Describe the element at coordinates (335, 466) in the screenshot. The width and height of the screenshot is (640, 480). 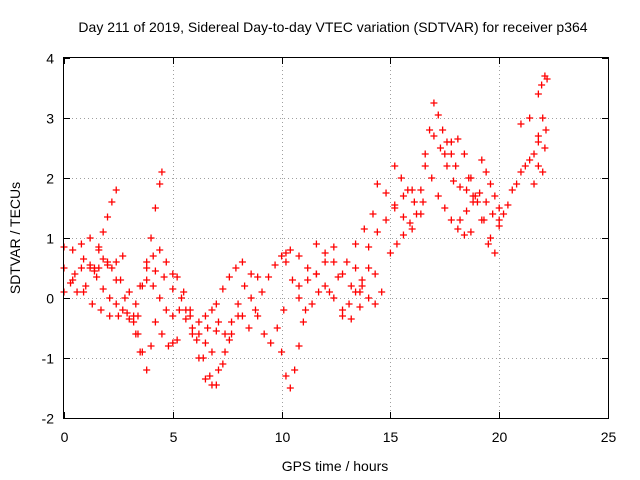
I see `x-axis-label: GPS time / hours` at that location.